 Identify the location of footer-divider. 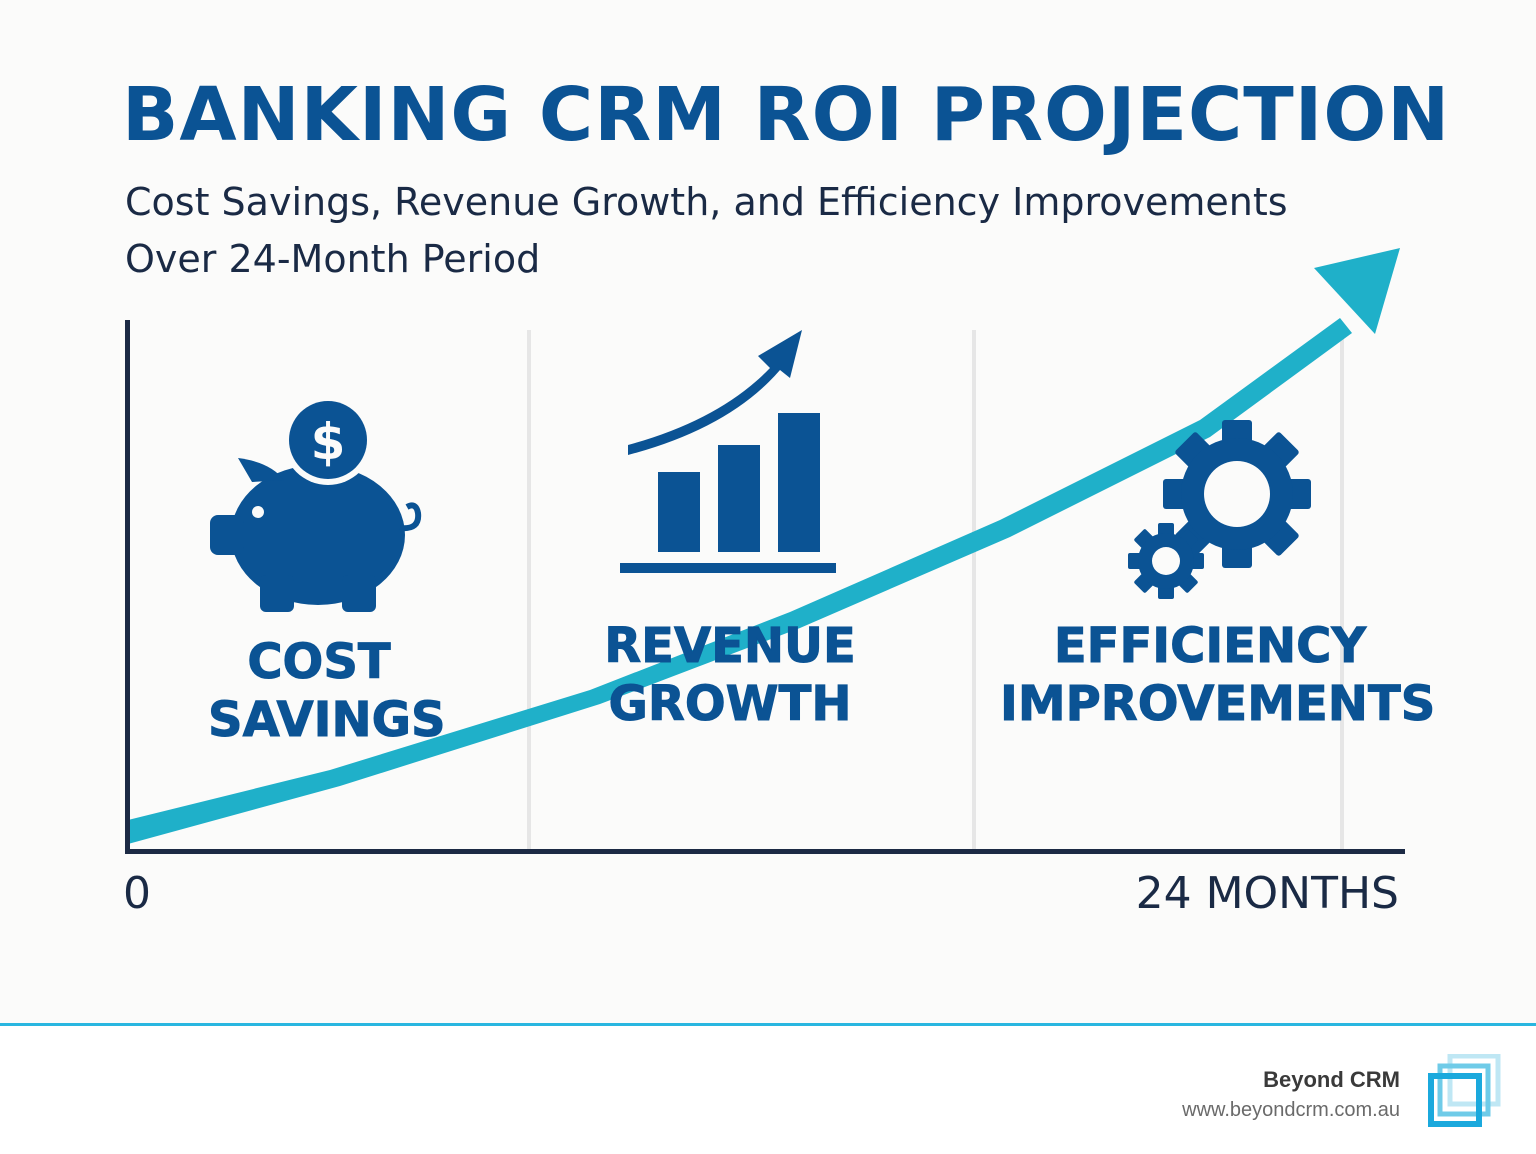
(768, 1024).